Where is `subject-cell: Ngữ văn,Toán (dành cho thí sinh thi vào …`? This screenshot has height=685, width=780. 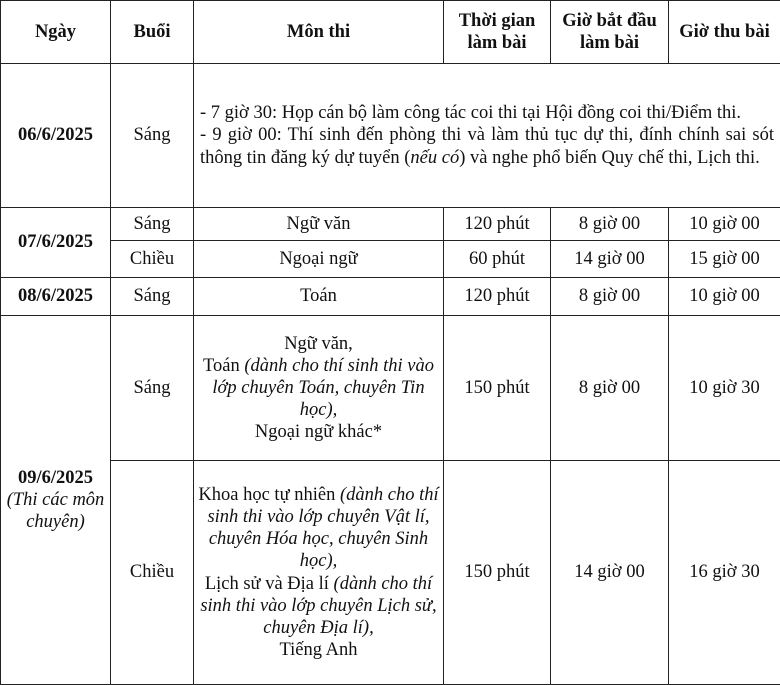
subject-cell: Ngữ văn,Toán (dành cho thí sinh thi vào … is located at coordinates (319, 388).